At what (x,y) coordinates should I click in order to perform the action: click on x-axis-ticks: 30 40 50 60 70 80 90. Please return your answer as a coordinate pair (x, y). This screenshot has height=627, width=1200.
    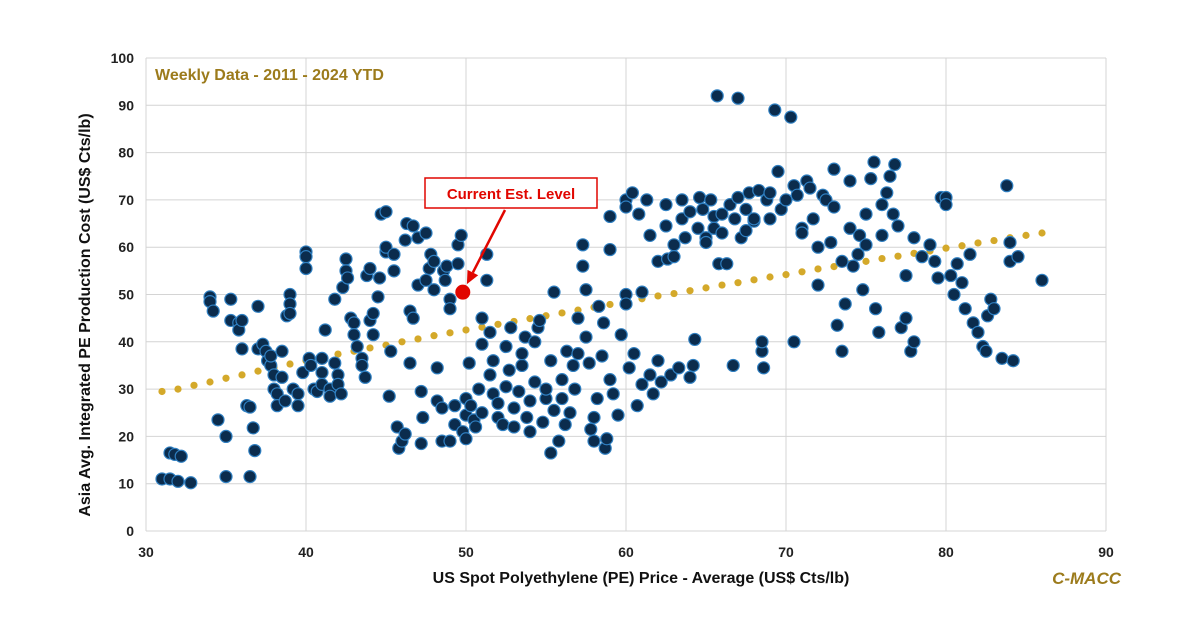
    Looking at the image, I should click on (626, 552).